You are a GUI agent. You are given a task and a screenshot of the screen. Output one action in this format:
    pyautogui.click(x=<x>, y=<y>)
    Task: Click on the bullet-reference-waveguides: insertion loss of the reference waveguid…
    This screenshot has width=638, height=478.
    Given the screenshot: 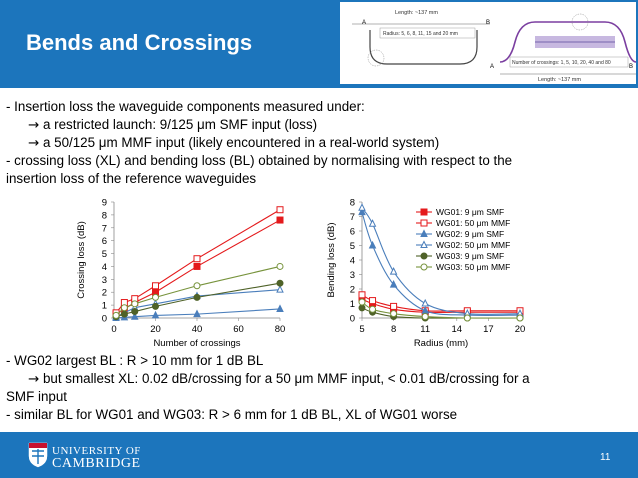 What is the action you would take?
    pyautogui.click(x=131, y=178)
    